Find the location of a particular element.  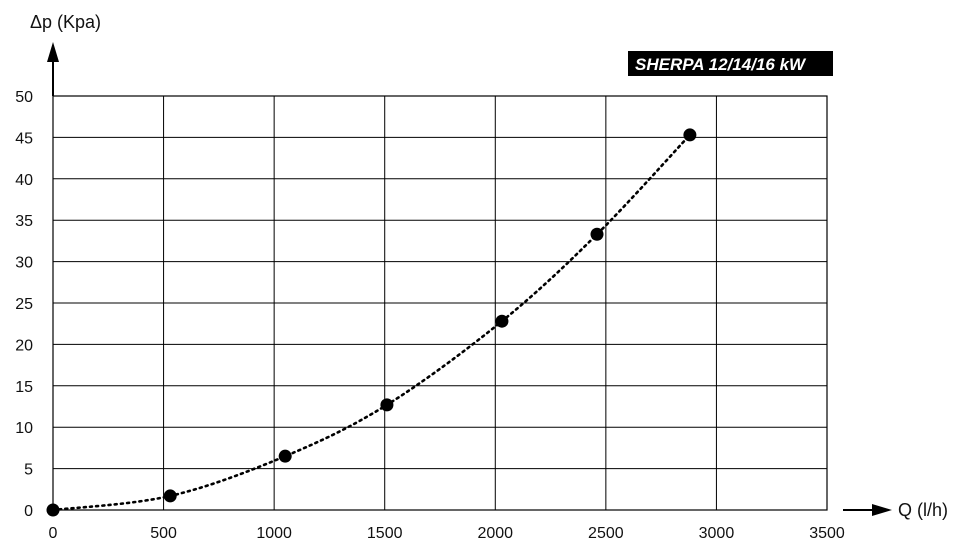

x-tick-label: 2000 is located at coordinates (495, 533).